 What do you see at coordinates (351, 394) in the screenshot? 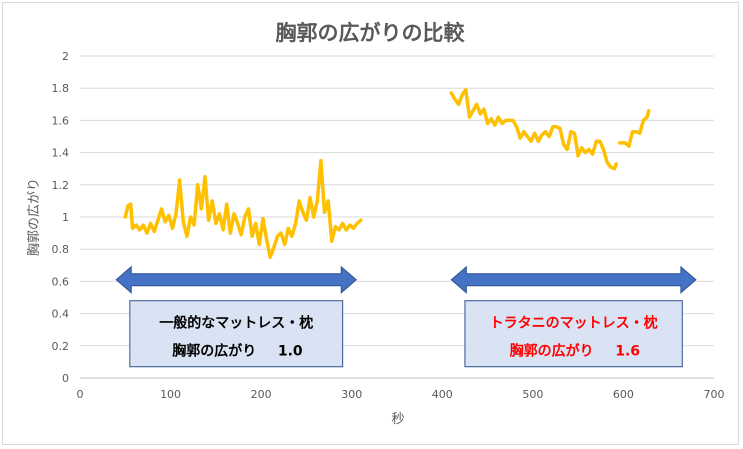
I see `x-tick-label: 300` at bounding box center [351, 394].